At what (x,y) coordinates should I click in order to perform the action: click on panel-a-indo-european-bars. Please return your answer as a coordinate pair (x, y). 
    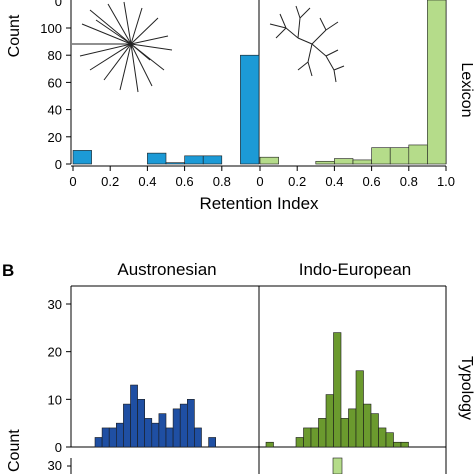
    Looking at the image, I should click on (353, 82).